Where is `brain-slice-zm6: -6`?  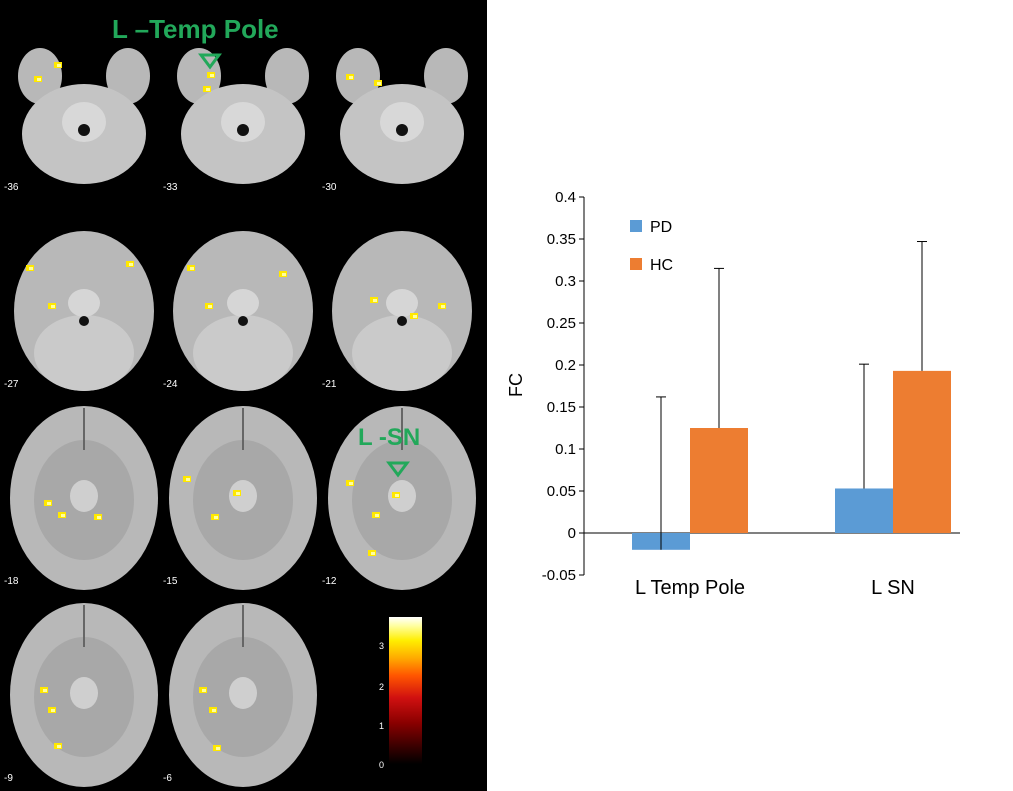
brain-slice-zm6: -6 is located at coordinates (243, 694).